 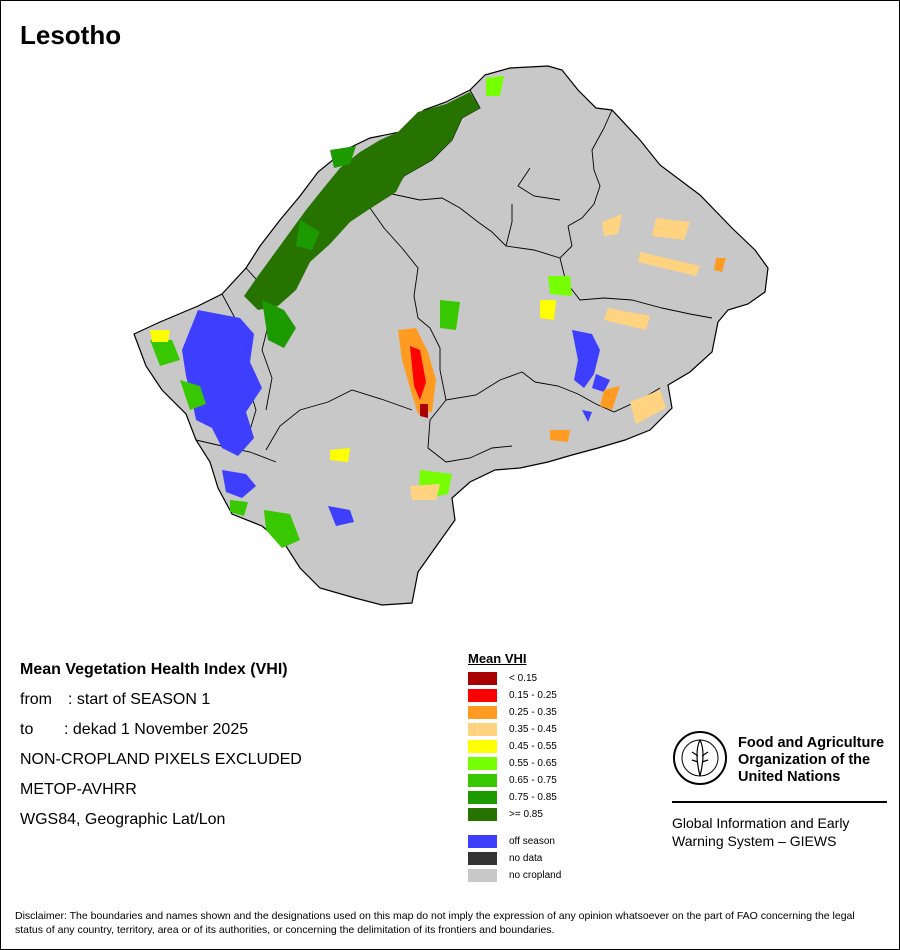 What do you see at coordinates (700, 758) in the screenshot?
I see `fao-logo-icon` at bounding box center [700, 758].